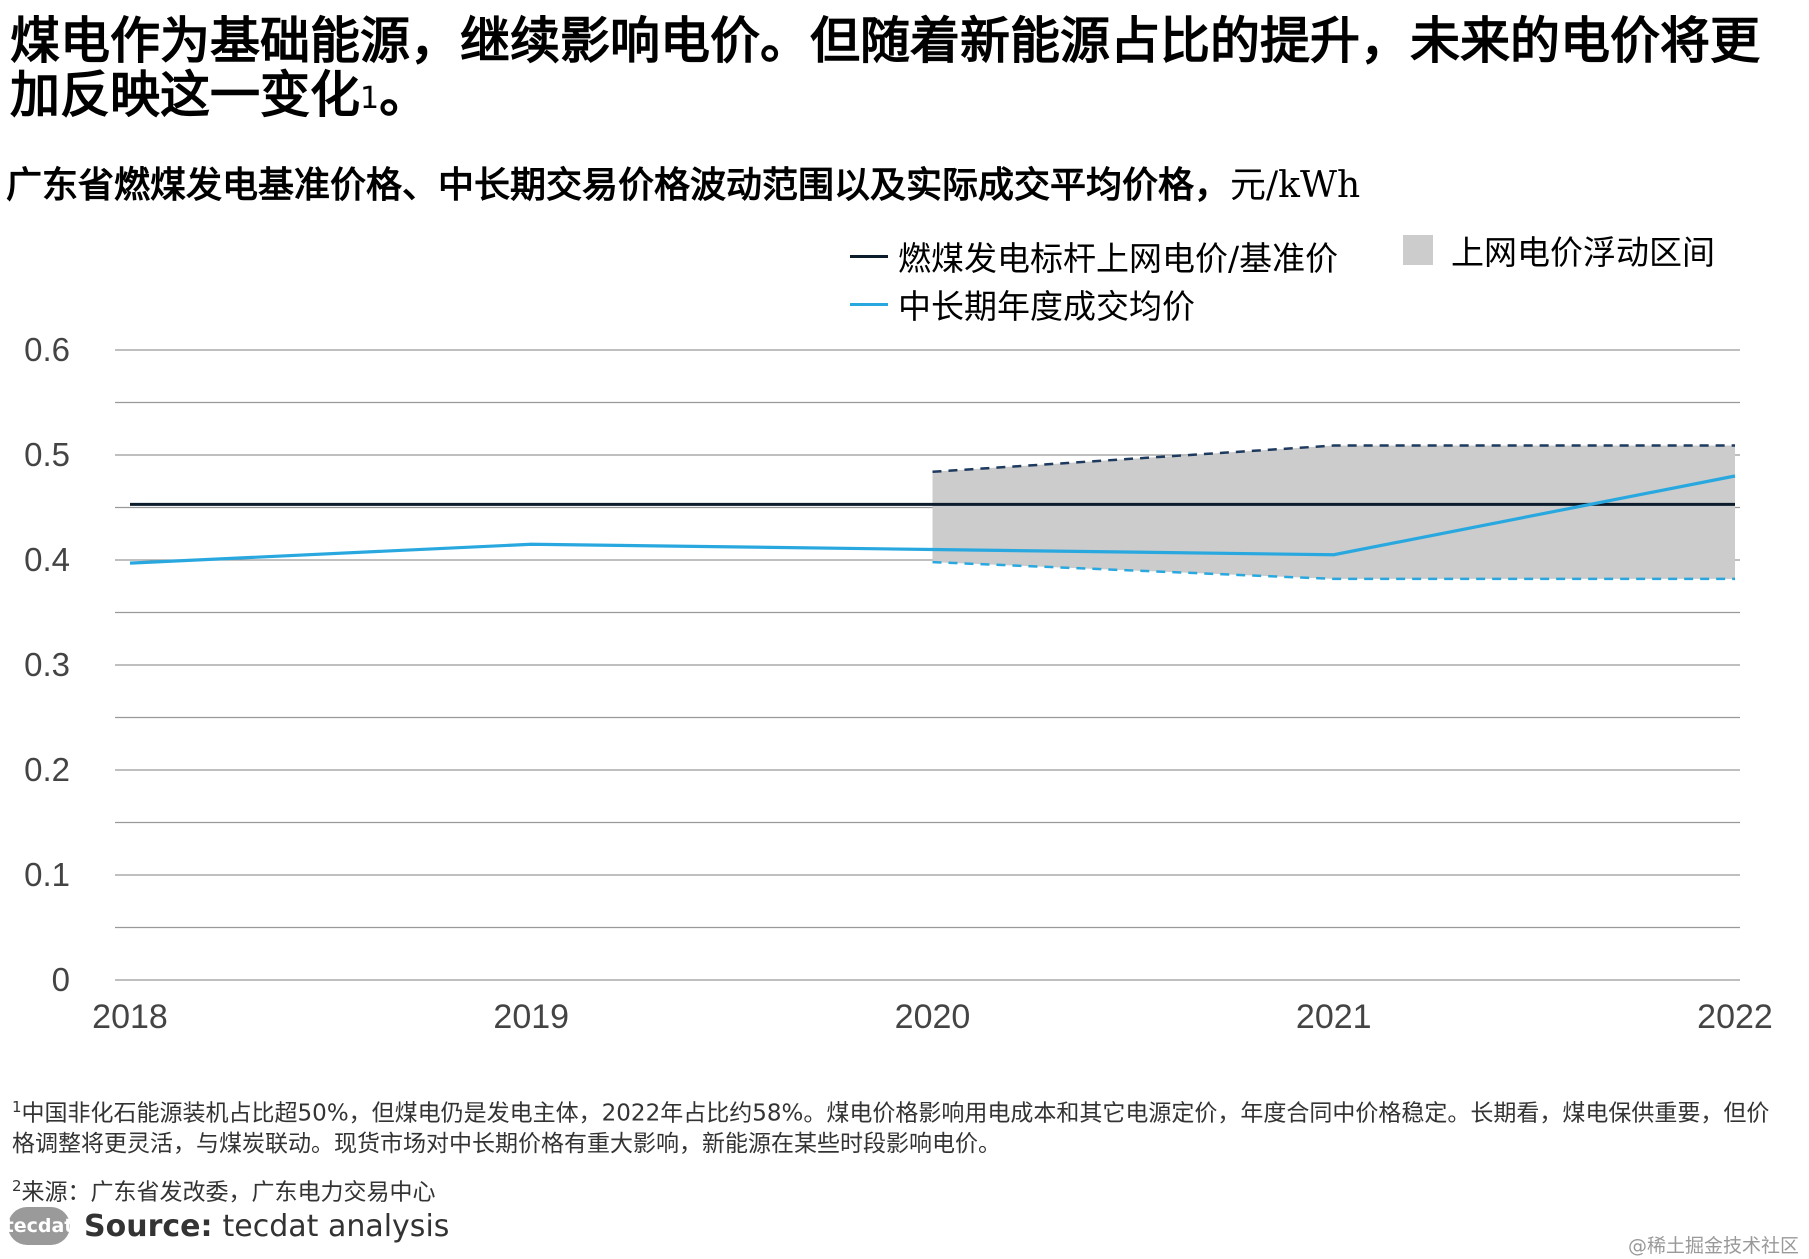 This screenshot has height=1259, width=1809. What do you see at coordinates (902, 1189) in the screenshot?
I see `footnote-2: 2来源：广东省发改委，广东电力交易中心` at bounding box center [902, 1189].